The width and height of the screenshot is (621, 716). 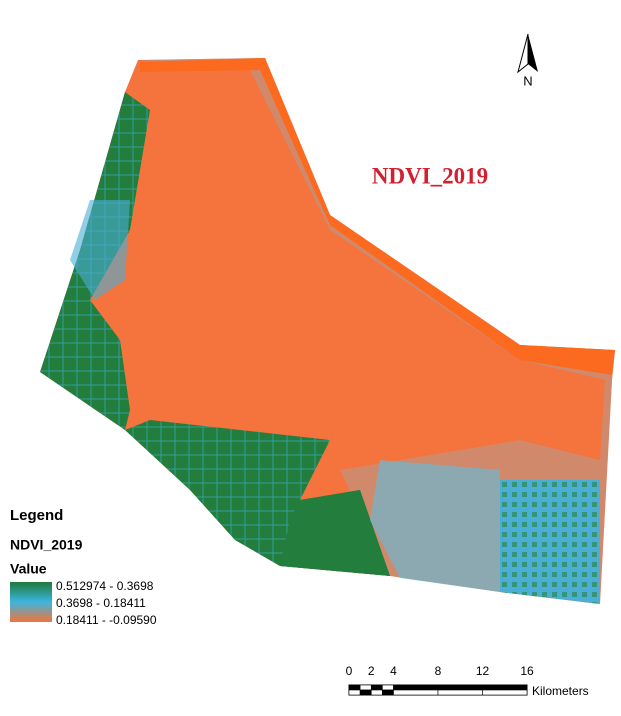 What do you see at coordinates (527, 80) in the screenshot?
I see `north-label: N` at bounding box center [527, 80].